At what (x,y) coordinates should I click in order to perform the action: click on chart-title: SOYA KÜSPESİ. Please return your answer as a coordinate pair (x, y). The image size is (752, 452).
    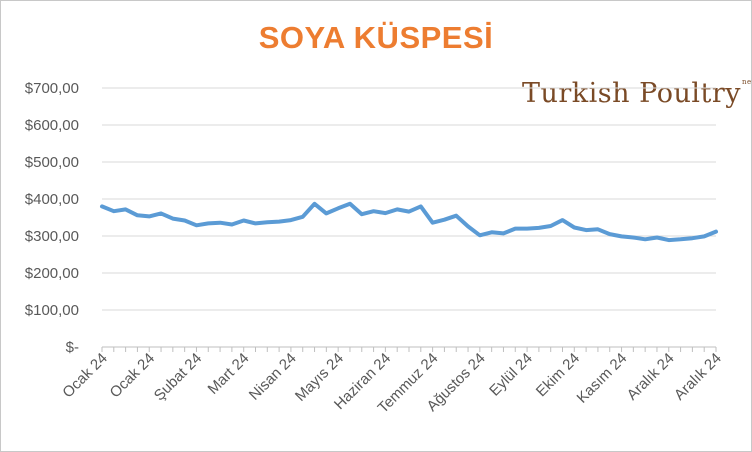
    Looking at the image, I should click on (376, 37).